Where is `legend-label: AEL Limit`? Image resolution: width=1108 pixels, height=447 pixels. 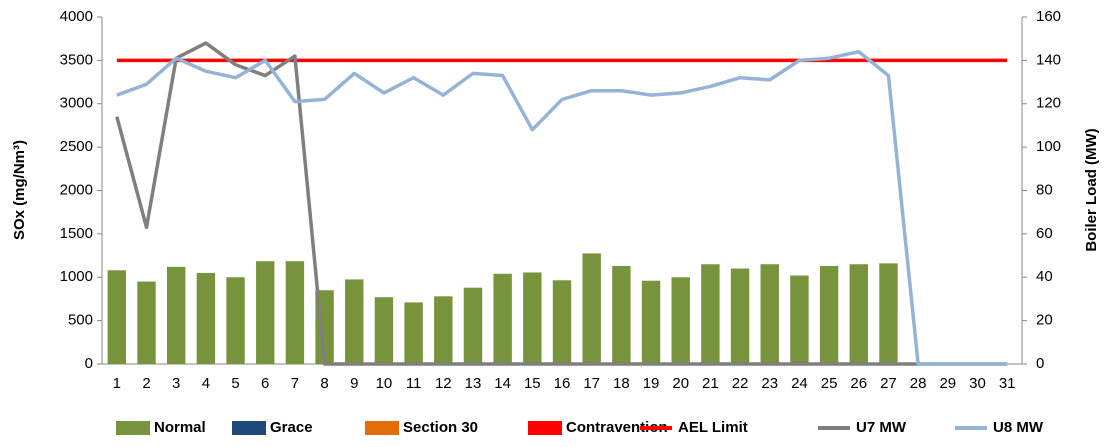
legend-label: AEL Limit is located at coordinates (713, 427).